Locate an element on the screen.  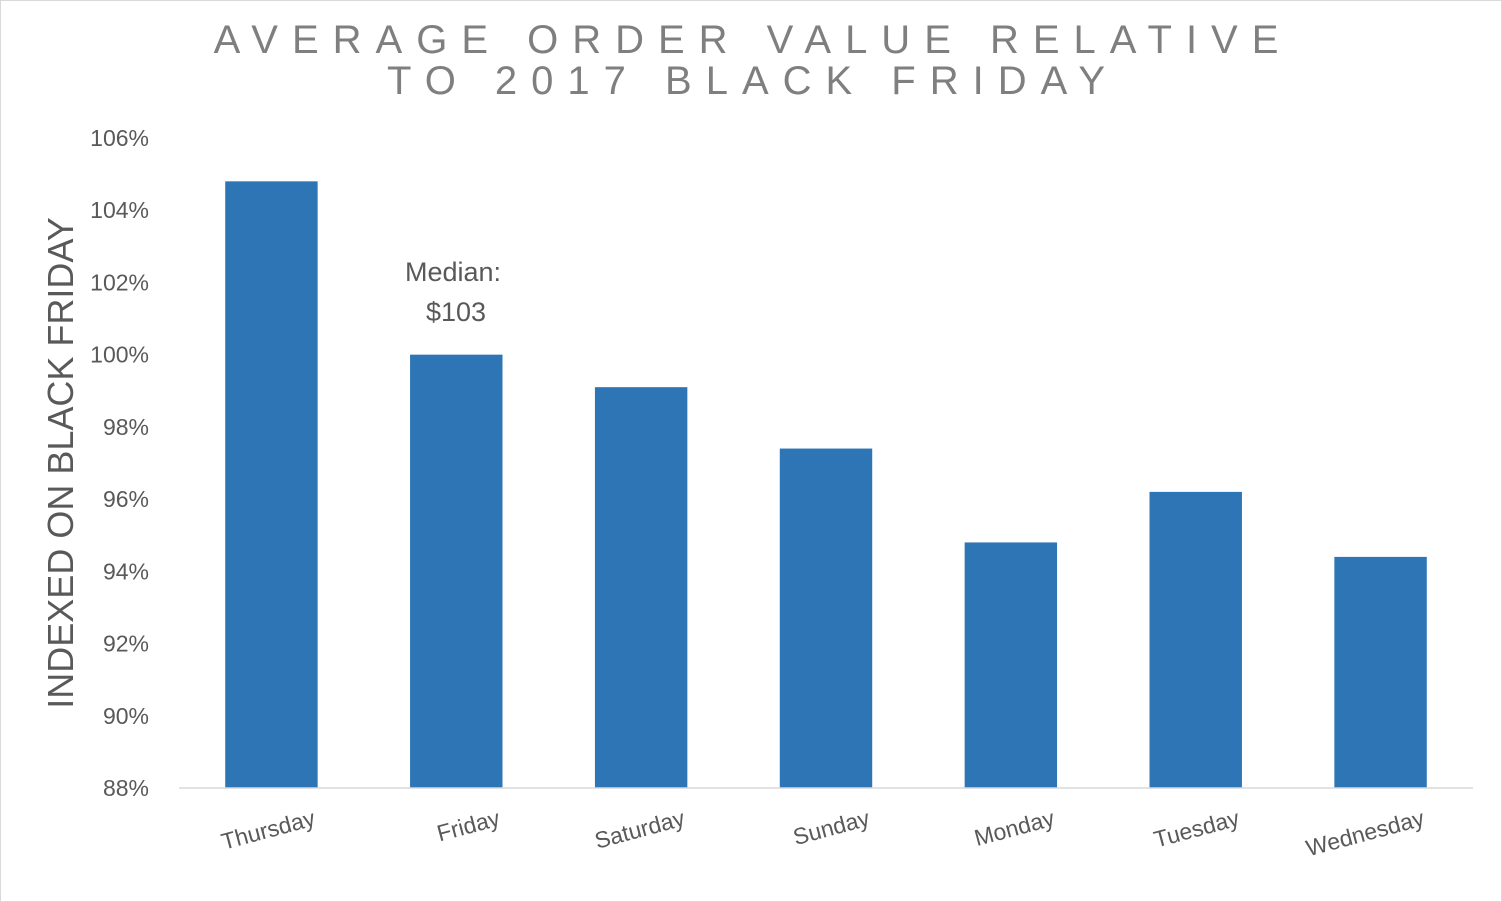
y-tick-label: 88% is located at coordinates (126, 788).